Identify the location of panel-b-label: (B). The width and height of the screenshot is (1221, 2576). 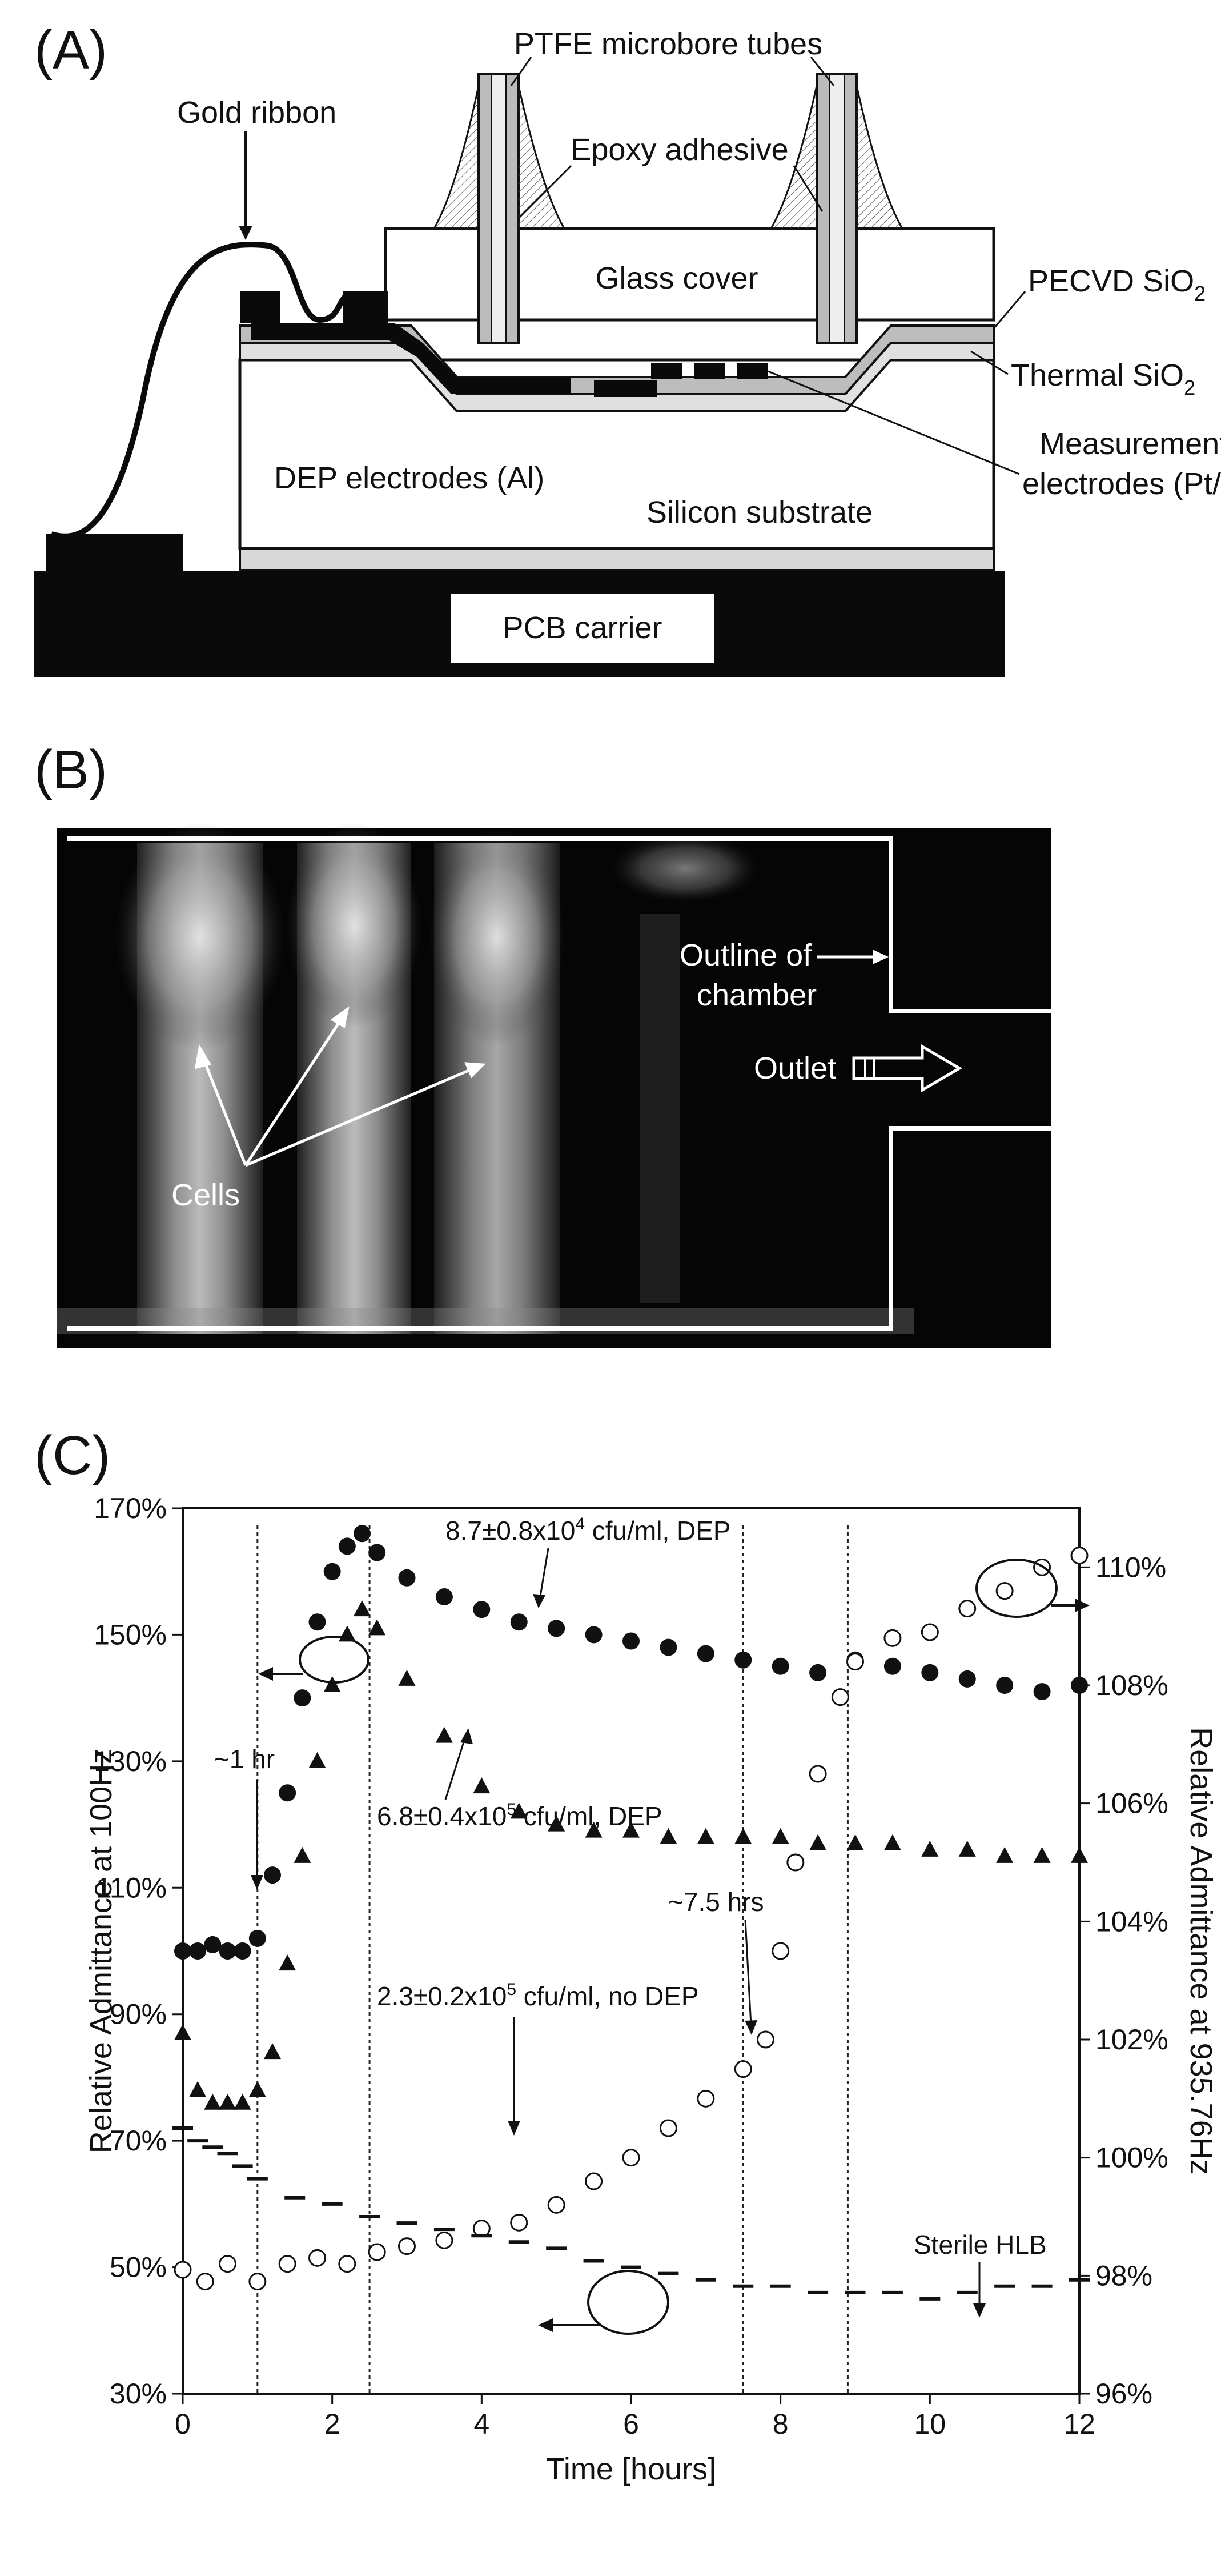
(70, 769).